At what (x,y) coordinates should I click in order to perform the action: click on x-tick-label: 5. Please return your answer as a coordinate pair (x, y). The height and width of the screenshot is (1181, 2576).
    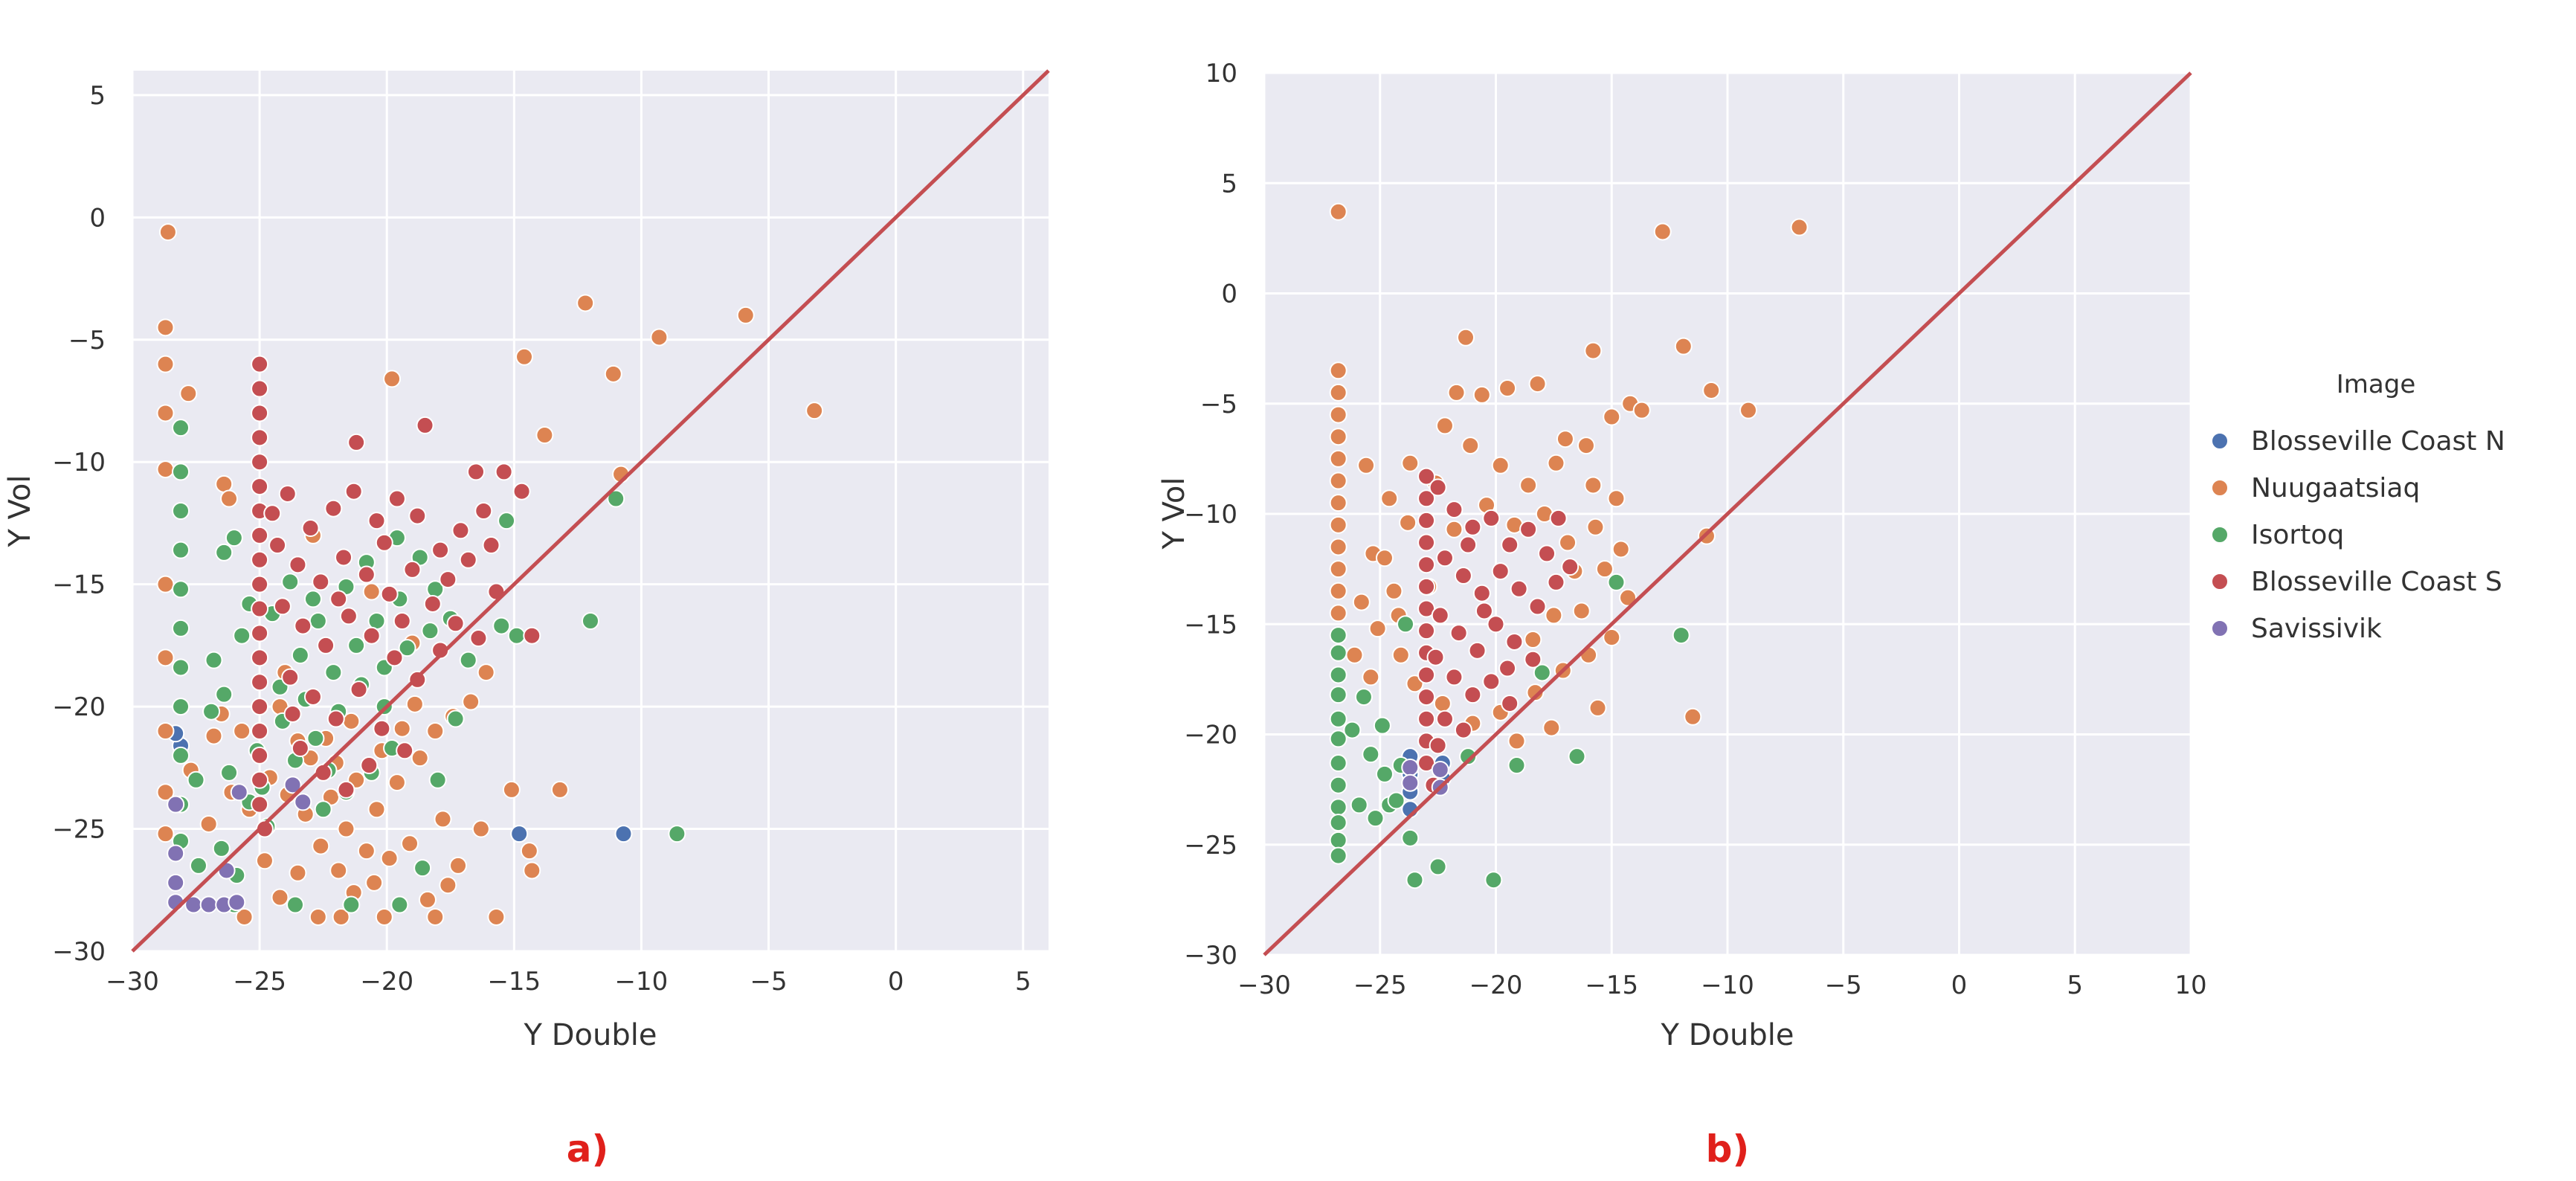
    Looking at the image, I should click on (1023, 982).